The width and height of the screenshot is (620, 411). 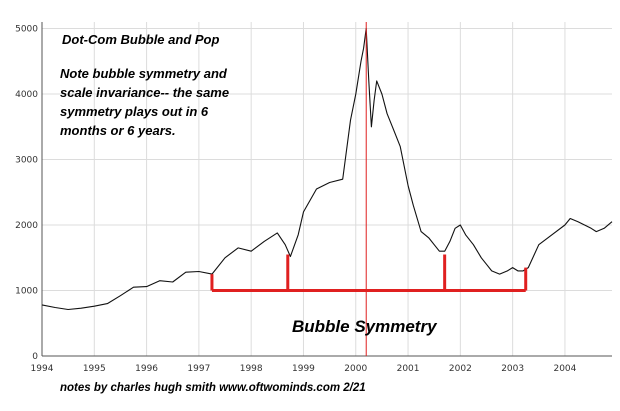 What do you see at coordinates (26, 292) in the screenshot?
I see `y-tick-label: 1000` at bounding box center [26, 292].